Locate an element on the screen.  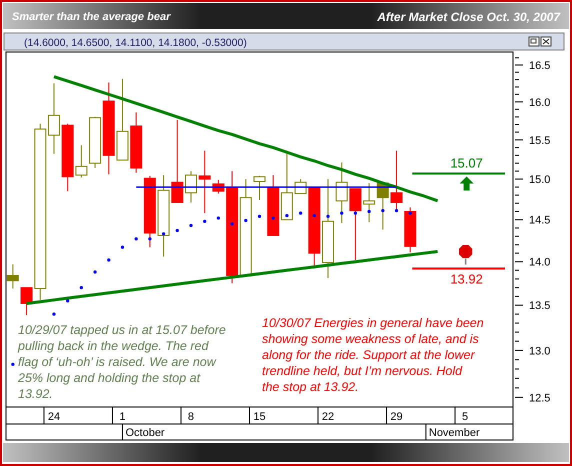
chart-subtitle: (14.6000, 14.6500, 14.1100, 14.1800, -0.53000) is located at coordinates (135, 43).